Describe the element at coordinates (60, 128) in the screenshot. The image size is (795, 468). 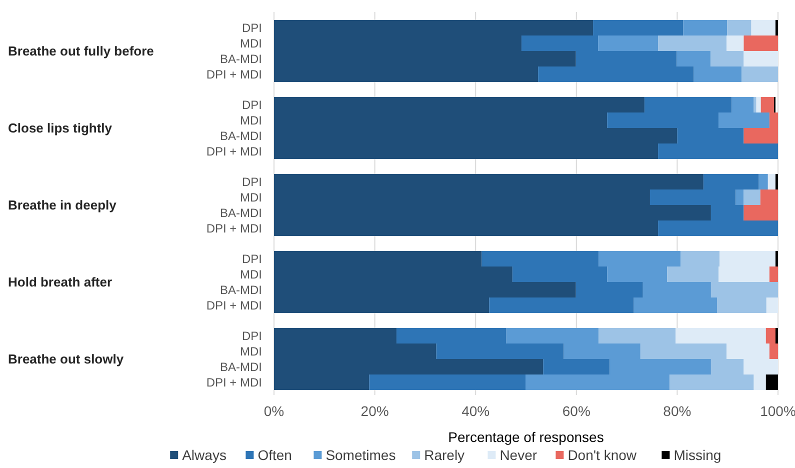
I see `text: Close lips tightly` at that location.